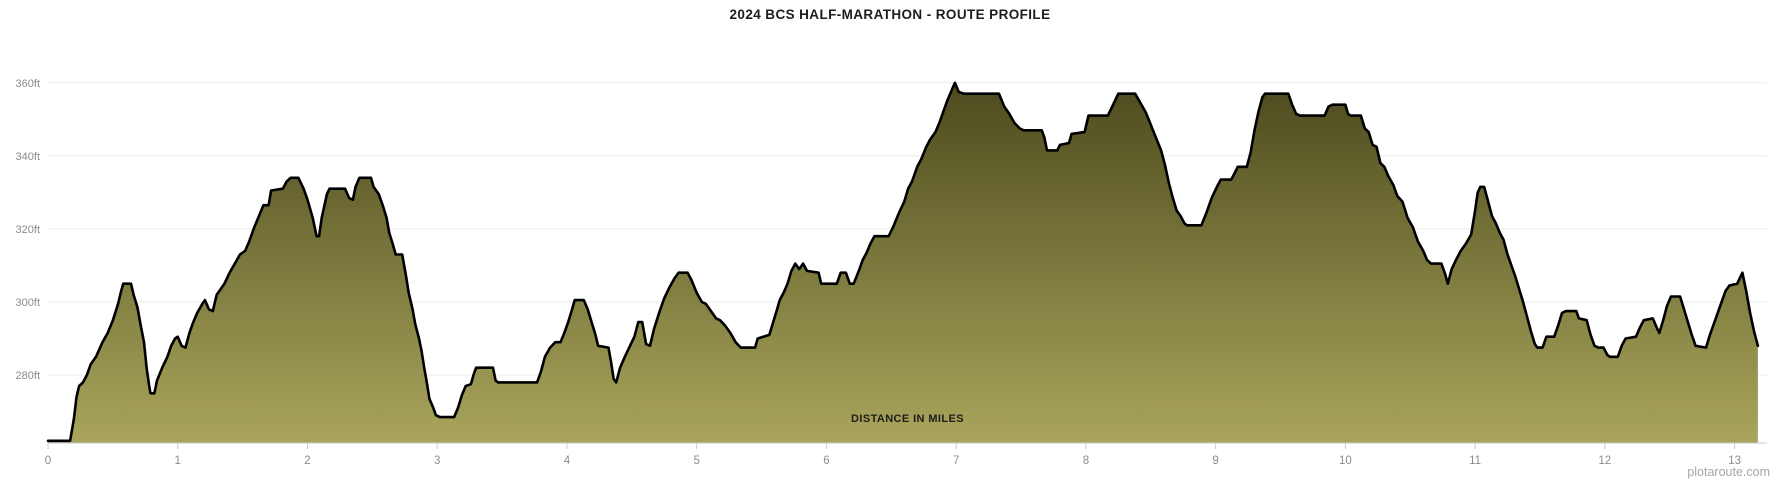 The height and width of the screenshot is (490, 1780). What do you see at coordinates (567, 461) in the screenshot?
I see `x-tick-label: 4` at bounding box center [567, 461].